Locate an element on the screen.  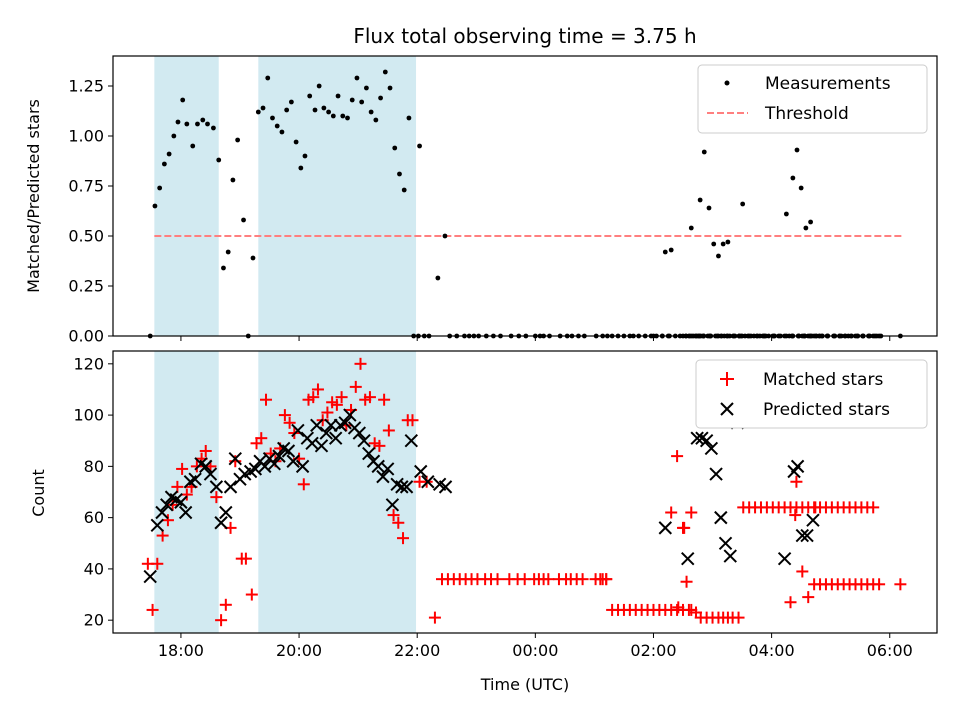
chart-title: Flux total observing time = 3.75 h is located at coordinates (524, 36).